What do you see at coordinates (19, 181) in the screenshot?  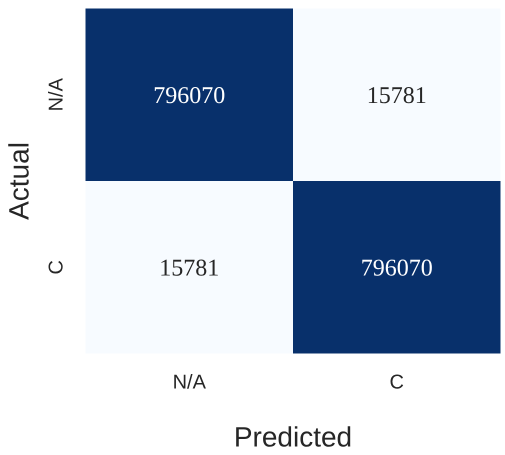 I see `y-axis-title: Actual` at bounding box center [19, 181].